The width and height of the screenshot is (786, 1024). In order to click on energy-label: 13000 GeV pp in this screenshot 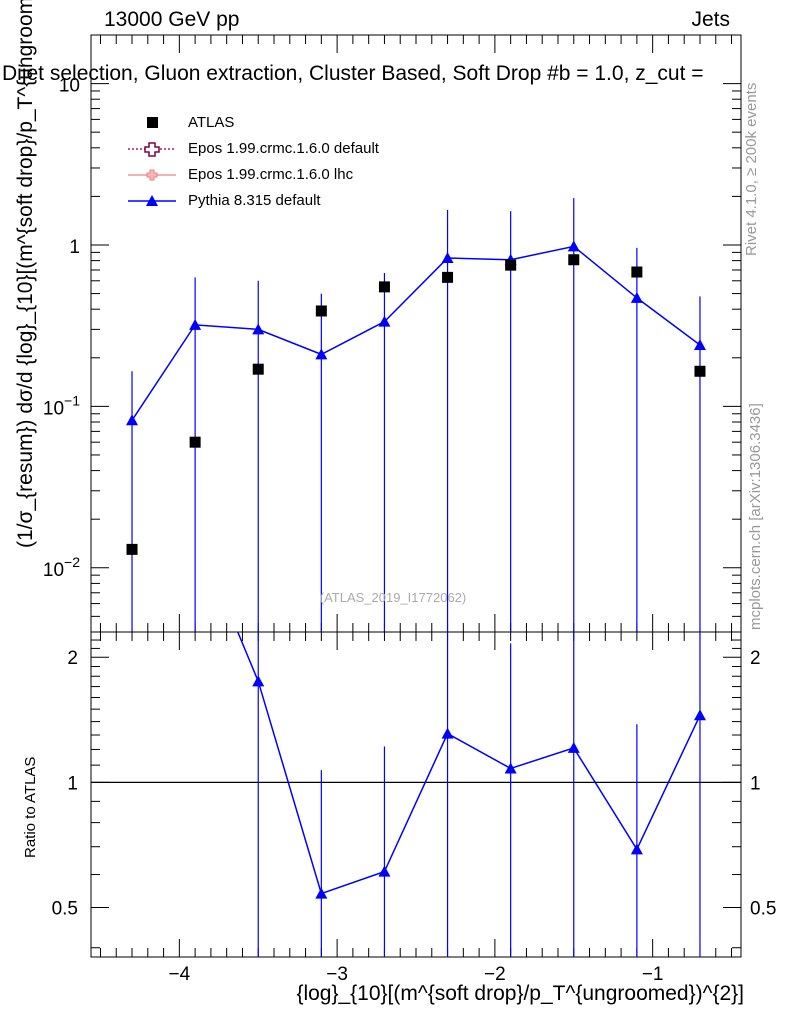, I will do `click(172, 19)`.